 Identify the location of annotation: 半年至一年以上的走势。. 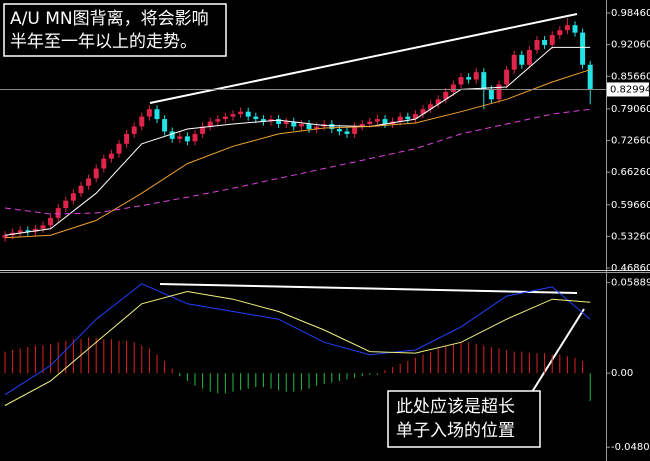
(103, 42).